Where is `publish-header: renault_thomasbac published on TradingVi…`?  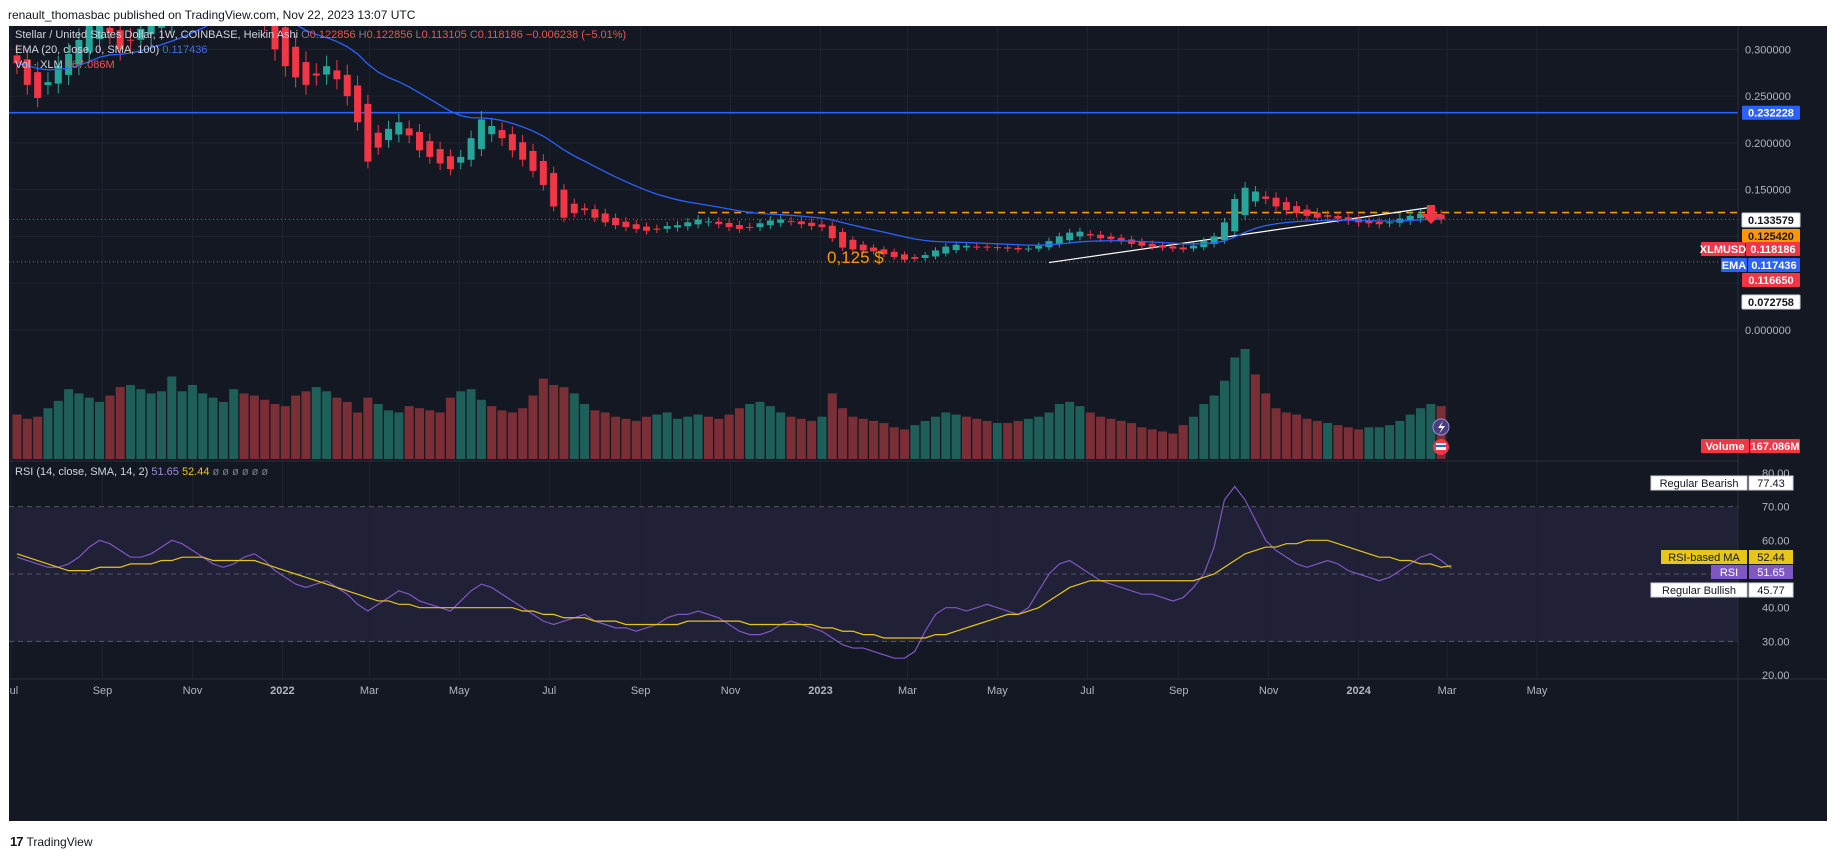 publish-header: renault_thomasbac published on TradingVi… is located at coordinates (212, 15).